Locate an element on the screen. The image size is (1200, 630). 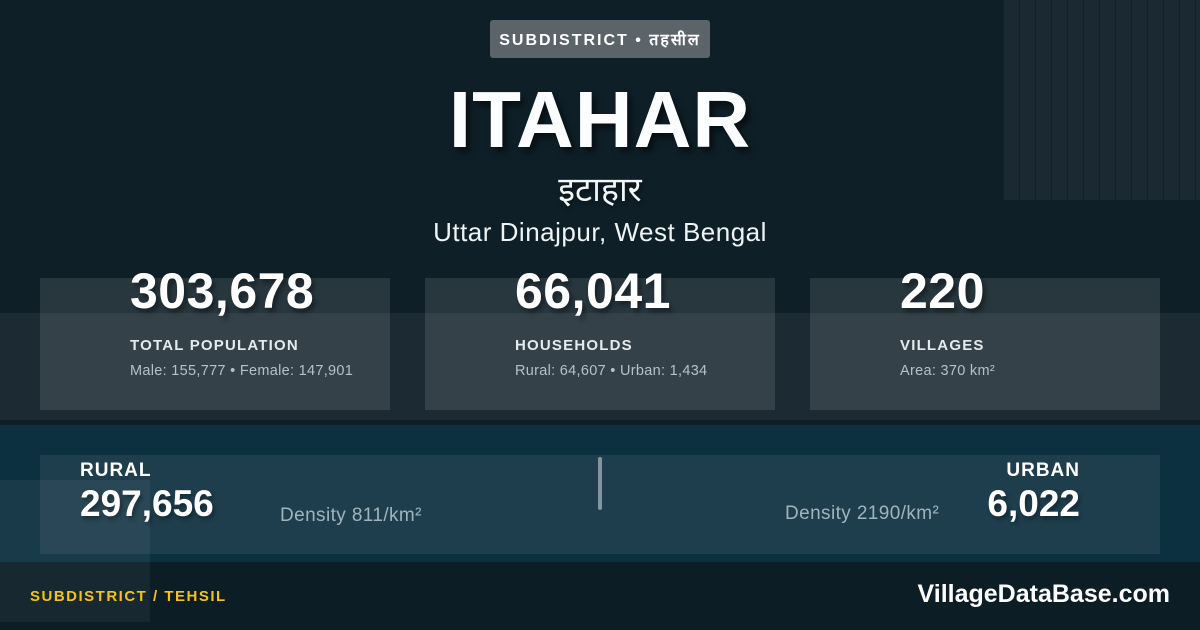
grid-pattern-decor is located at coordinates (1101, 100).